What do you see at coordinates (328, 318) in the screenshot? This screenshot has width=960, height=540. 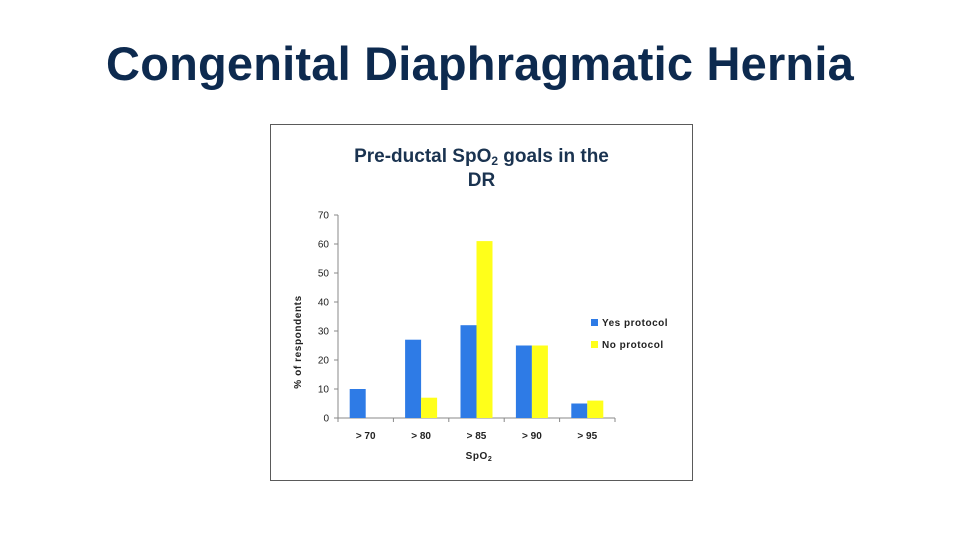 I see `y-axis: 0 10 20 30 40 50 60 70` at bounding box center [328, 318].